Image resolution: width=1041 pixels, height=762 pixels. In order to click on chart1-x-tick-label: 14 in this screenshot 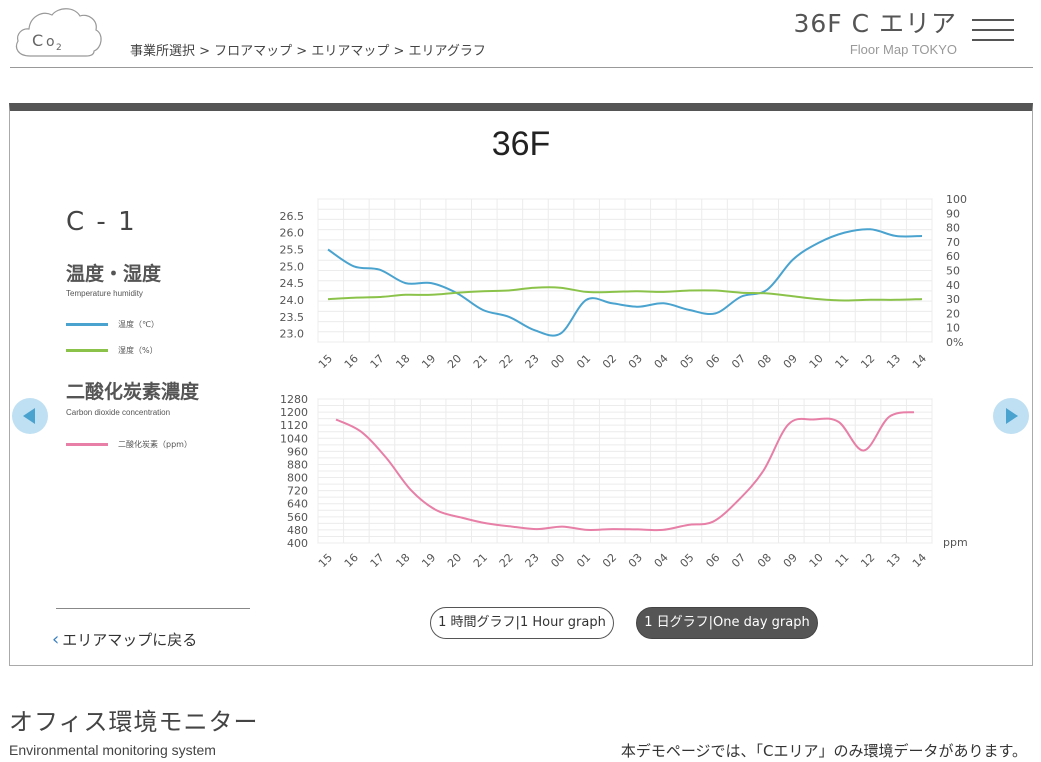, I will do `click(919, 361)`.